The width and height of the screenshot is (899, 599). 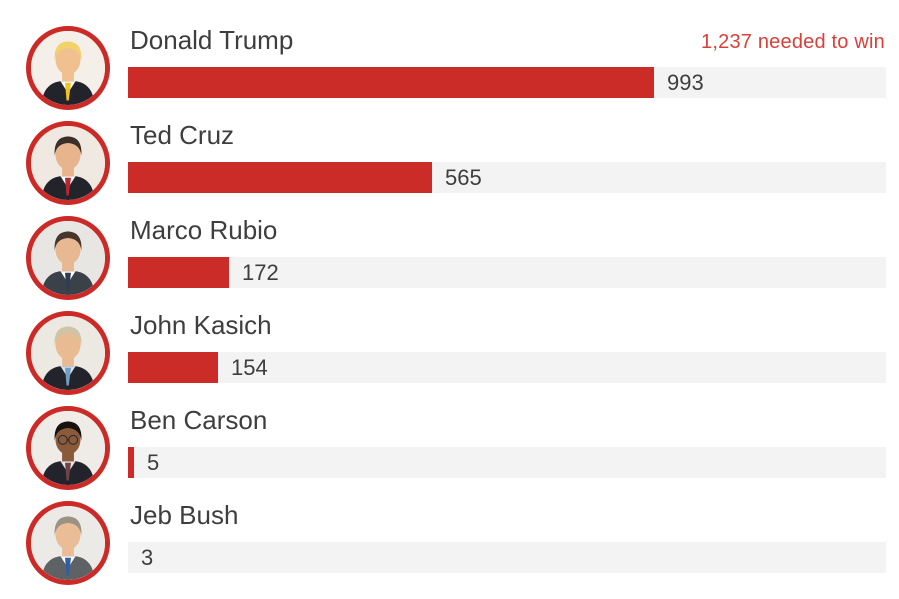 I want to click on candidate-name: Marco Rubio, so click(x=204, y=230).